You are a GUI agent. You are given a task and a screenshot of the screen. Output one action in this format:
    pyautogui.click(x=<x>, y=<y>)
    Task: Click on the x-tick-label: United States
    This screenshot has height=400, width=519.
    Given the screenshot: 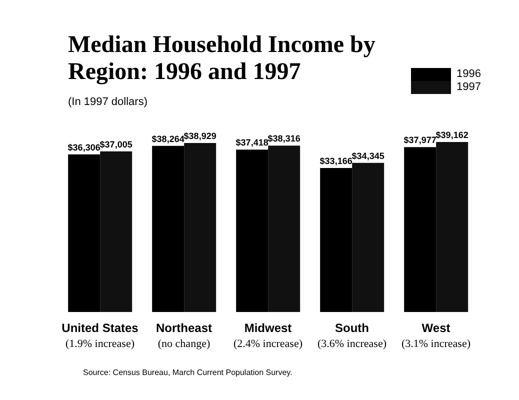 What is the action you would take?
    pyautogui.click(x=100, y=328)
    